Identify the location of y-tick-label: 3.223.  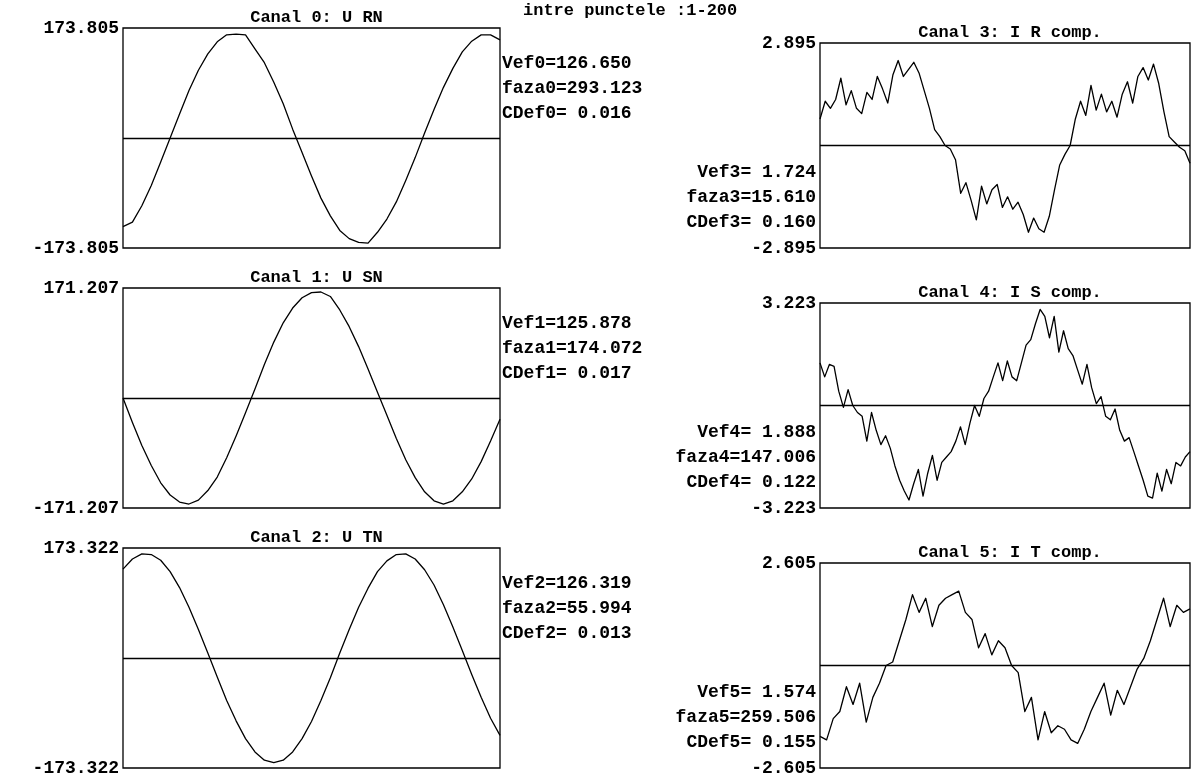
(788, 303).